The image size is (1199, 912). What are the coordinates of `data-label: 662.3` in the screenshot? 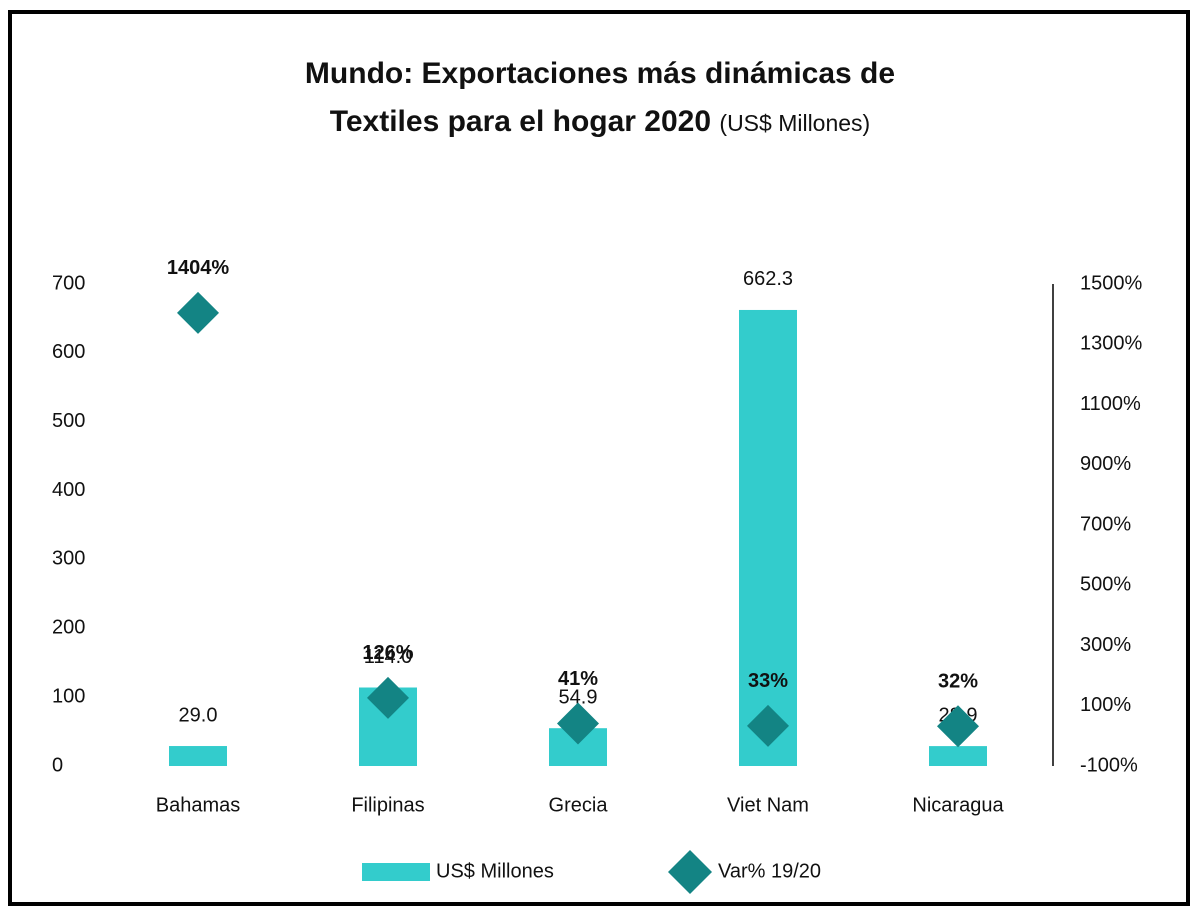 It's located at (768, 279).